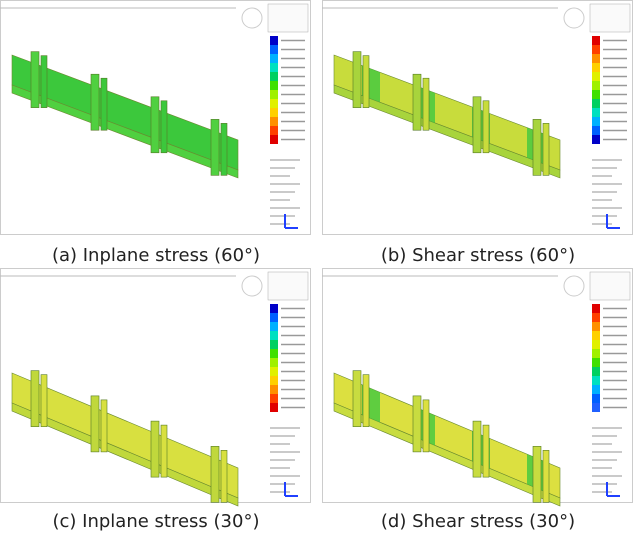  What do you see at coordinates (156, 255) in the screenshot?
I see `caption: (a) Inplane stress (60°)` at bounding box center [156, 255].